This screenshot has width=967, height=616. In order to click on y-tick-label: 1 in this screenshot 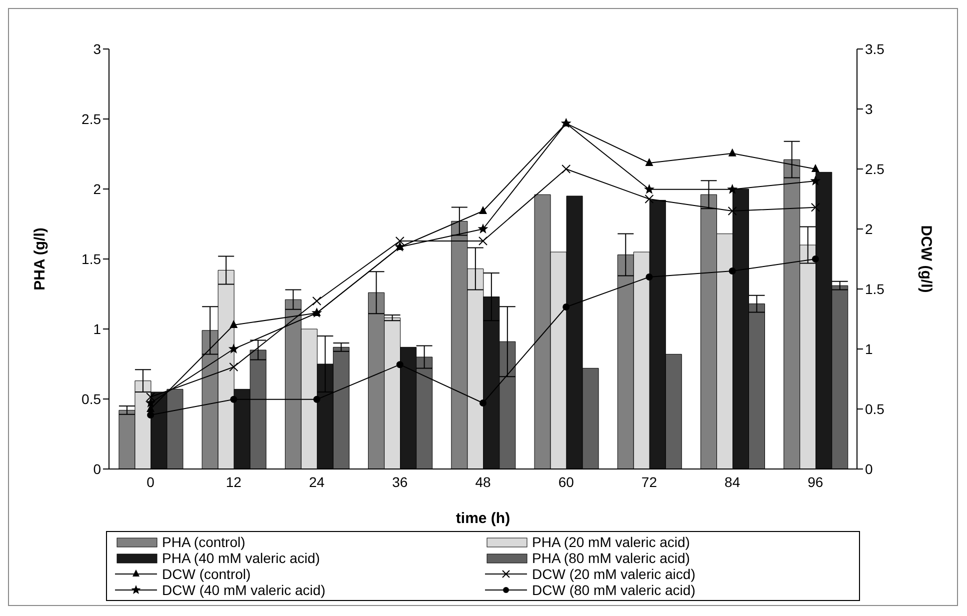, I will do `click(97, 328)`.